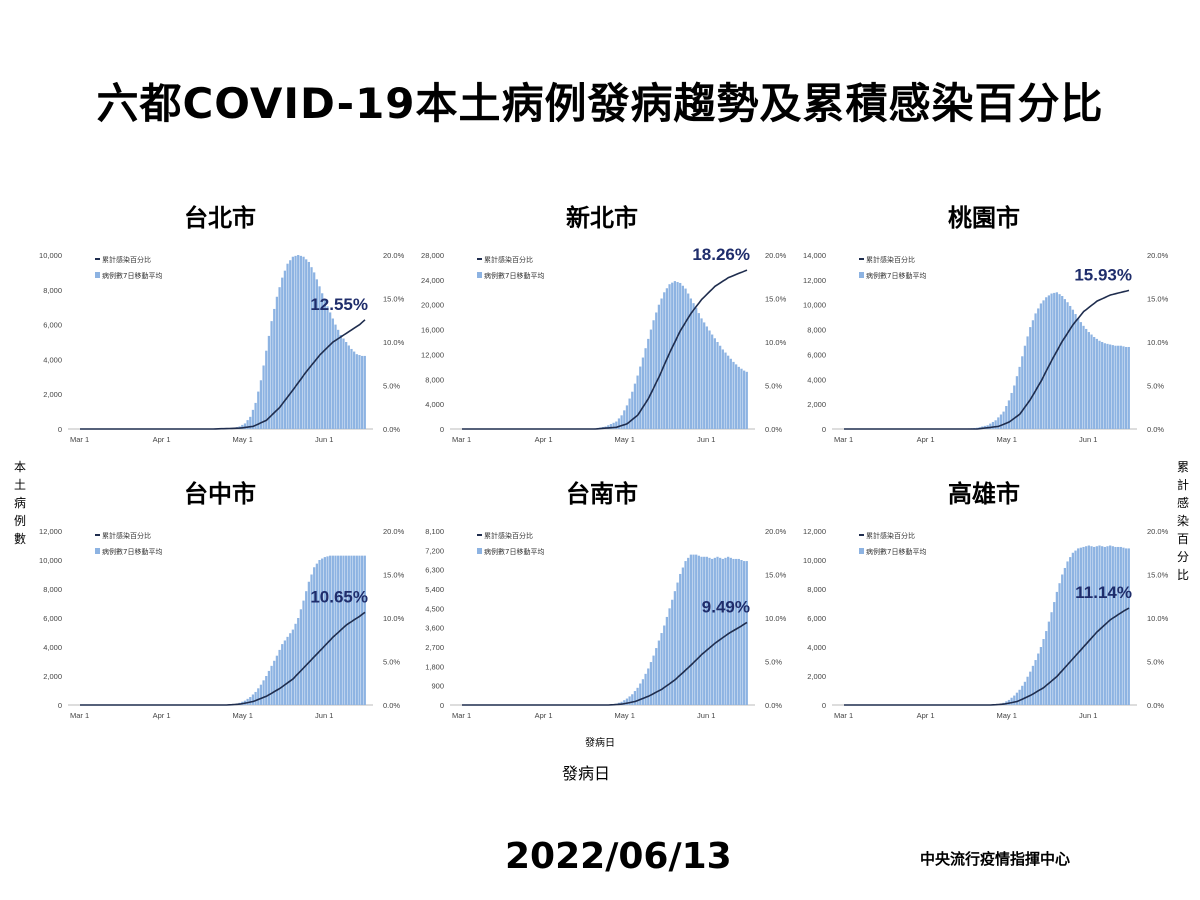 This screenshot has width=1200, height=900. I want to click on chart-title: 台北市, so click(220, 218).